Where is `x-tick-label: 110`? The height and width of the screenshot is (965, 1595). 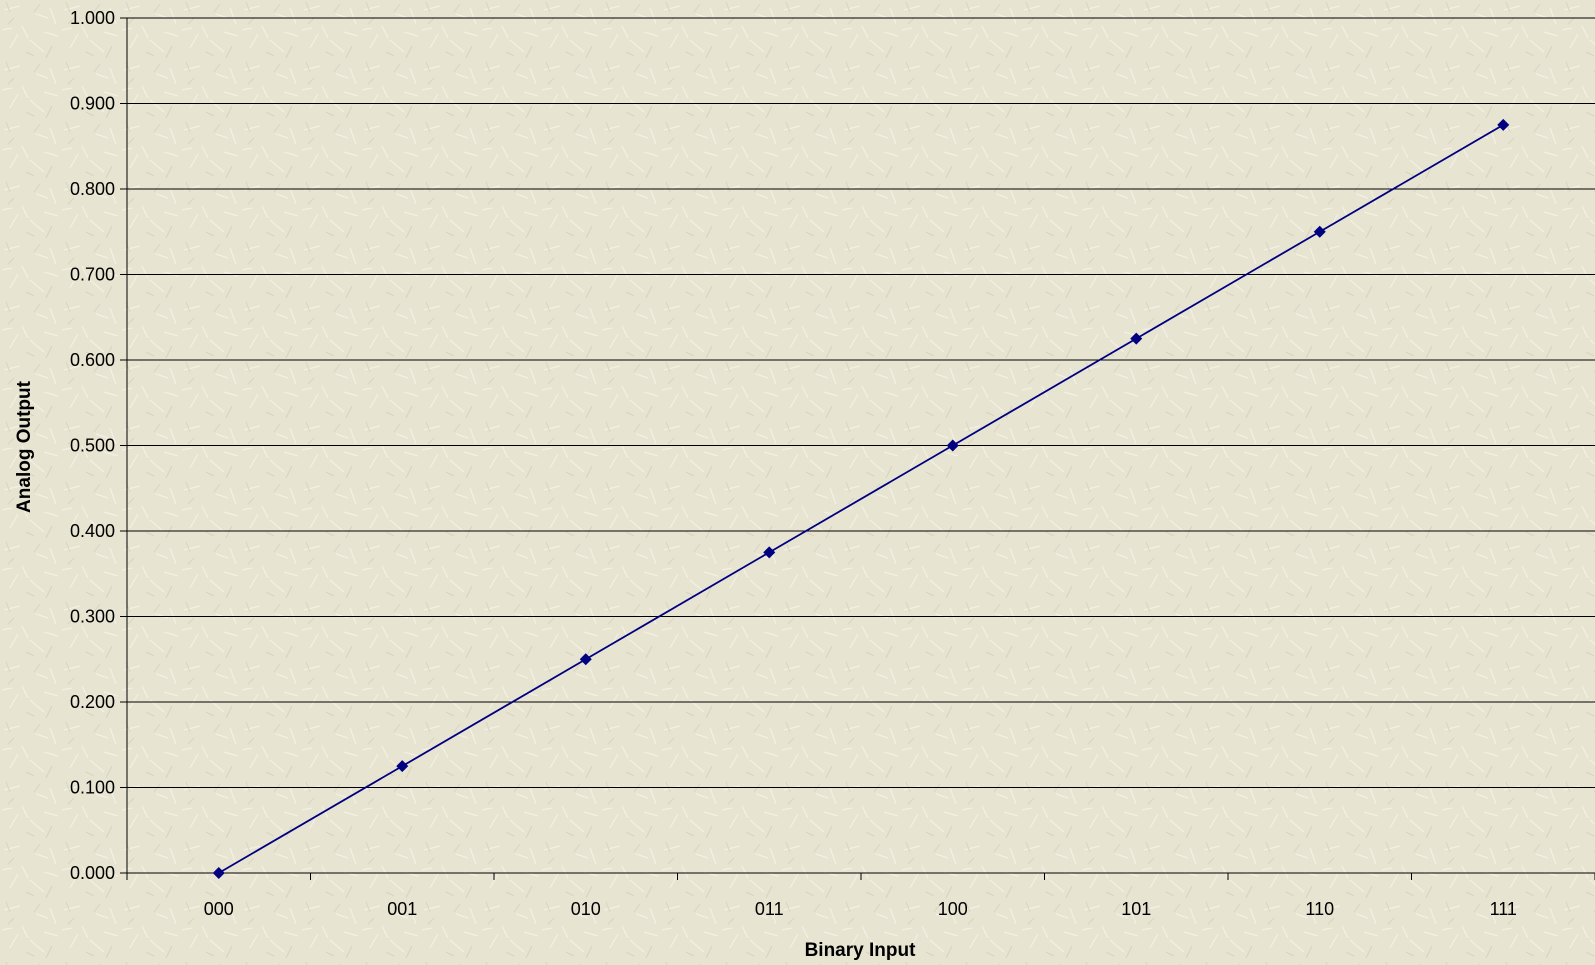 x-tick-label: 110 is located at coordinates (1319, 909).